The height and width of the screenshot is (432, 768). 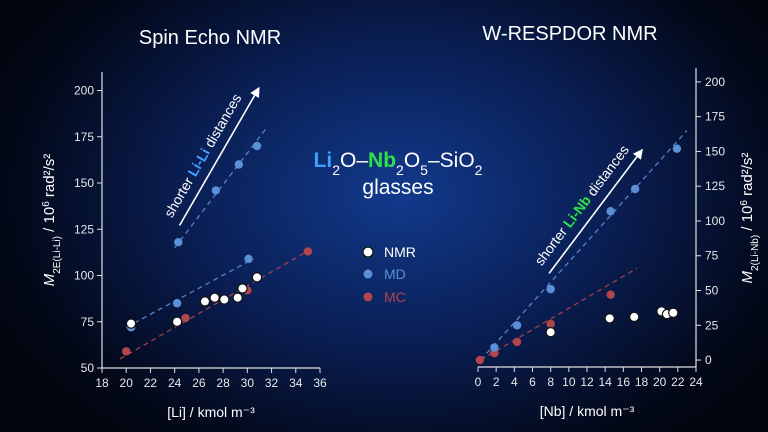 What do you see at coordinates (199, 383) in the screenshot?
I see `left-x-tick-label: 26` at bounding box center [199, 383].